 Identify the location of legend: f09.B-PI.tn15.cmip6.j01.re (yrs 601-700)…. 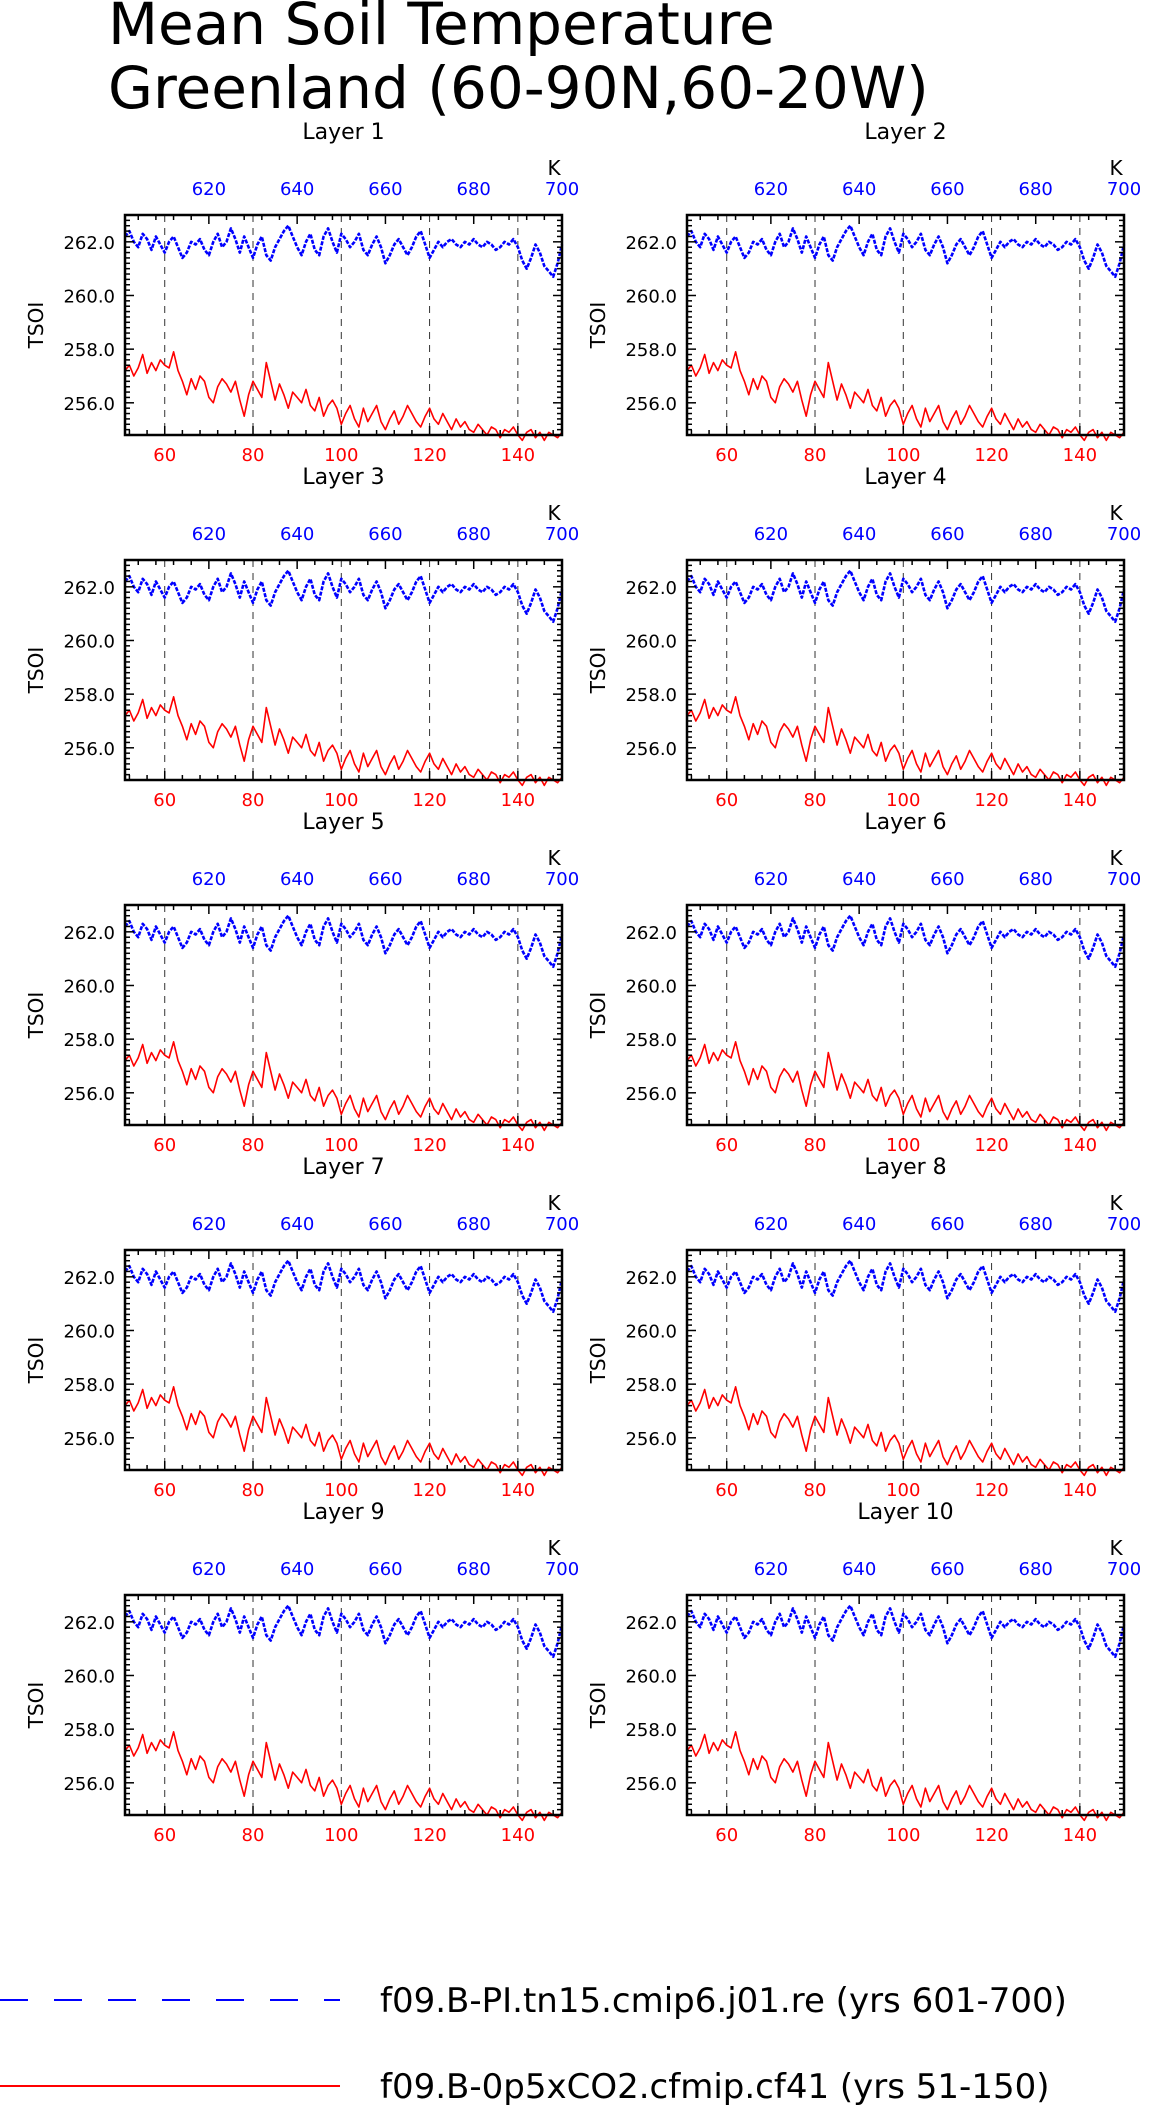
(533, 2044).